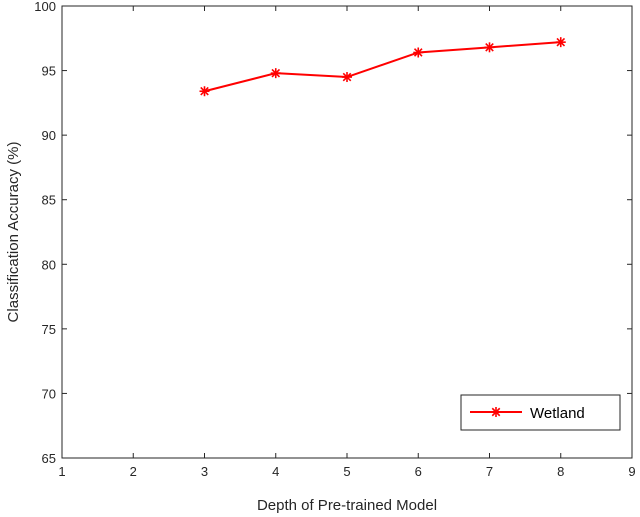 The image size is (640, 517). Describe the element at coordinates (489, 471) in the screenshot. I see `x-tick-label: 7` at that location.